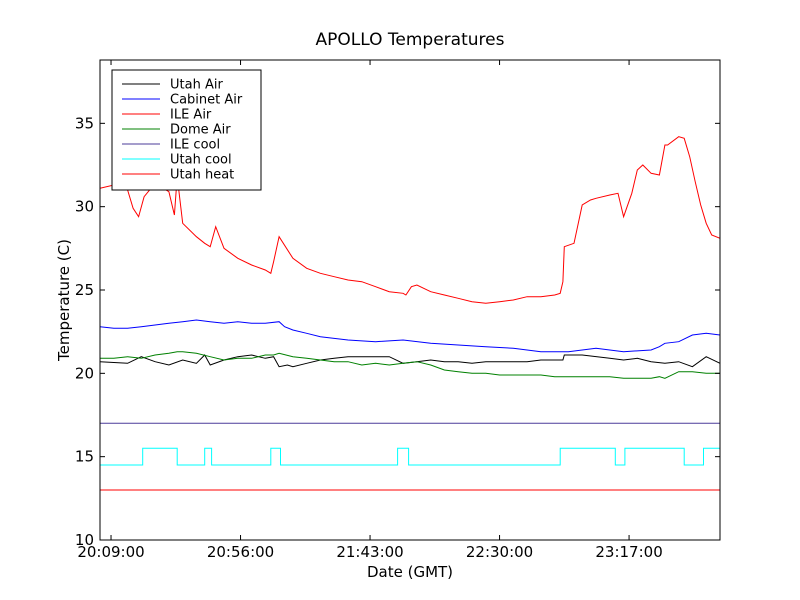 The width and height of the screenshot is (800, 600). Describe the element at coordinates (206, 100) in the screenshot. I see `legend-label: Cabinet Air` at that location.